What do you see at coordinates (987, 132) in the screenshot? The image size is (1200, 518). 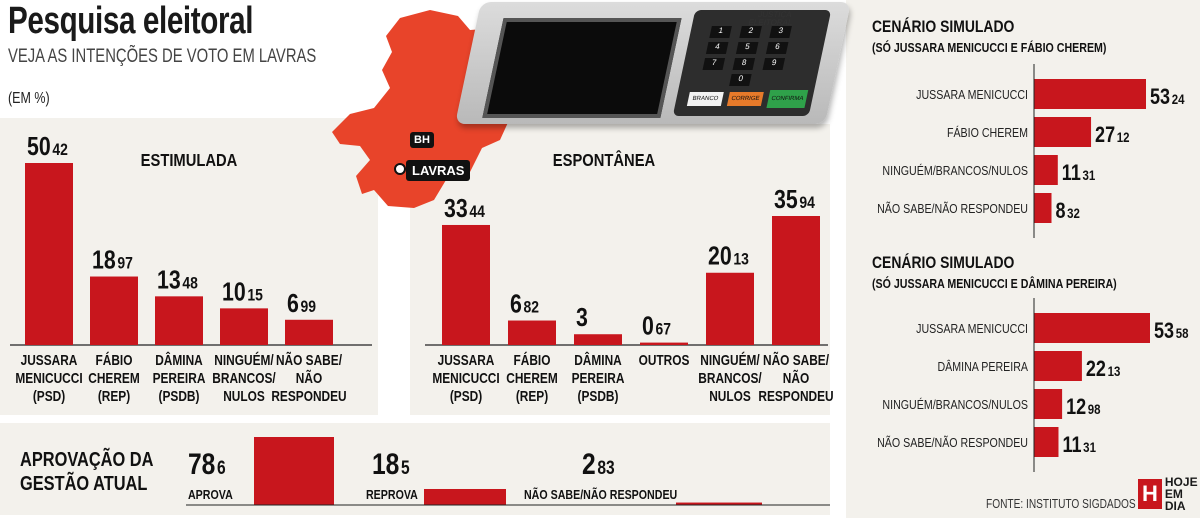 I see `scenario1-category-label-1: FÁBIO CHEREM` at bounding box center [987, 132].